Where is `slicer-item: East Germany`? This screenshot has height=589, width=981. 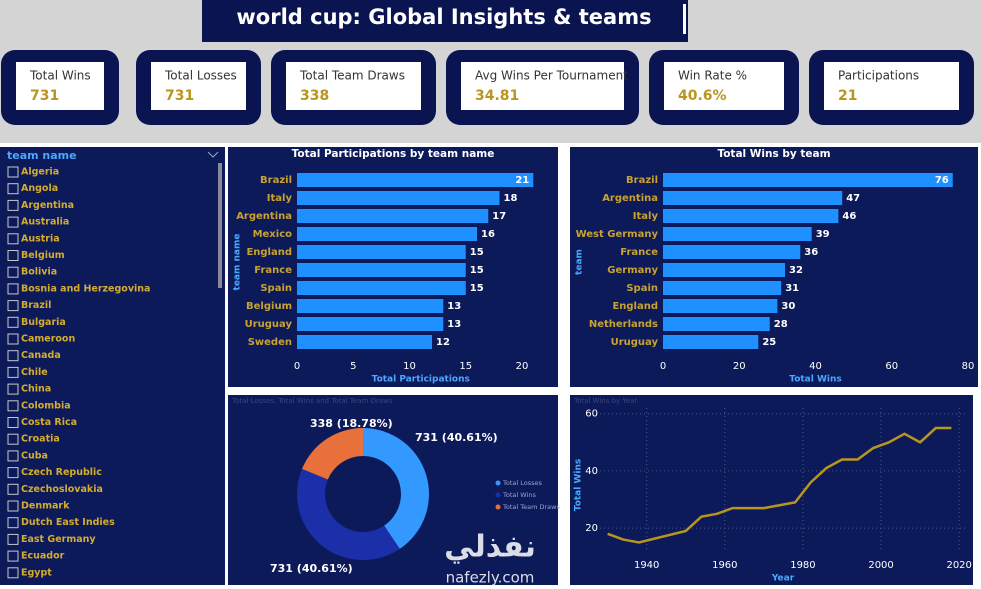 slicer-item: East Germany is located at coordinates (58, 539).